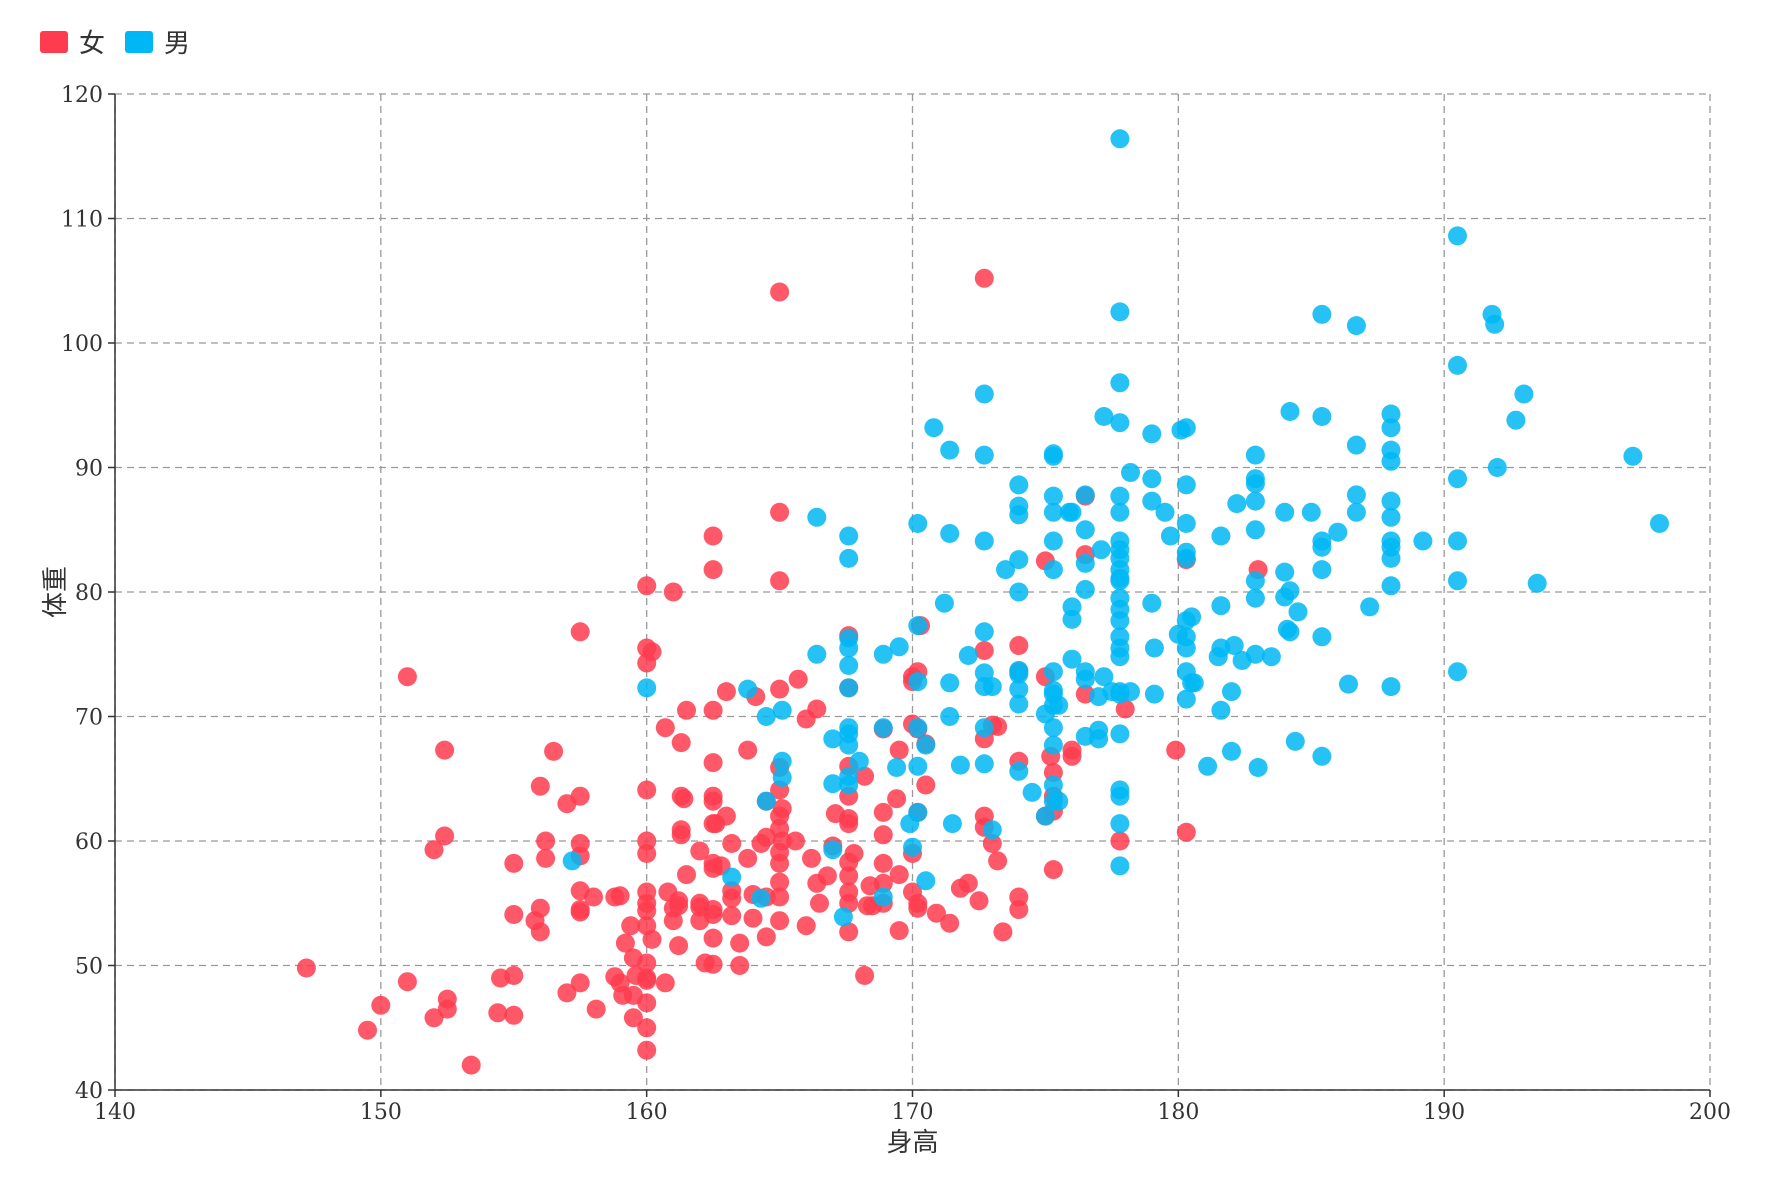 Image resolution: width=1782 pixels, height=1180 pixels. I want to click on y-tick-label: 100, so click(82, 344).